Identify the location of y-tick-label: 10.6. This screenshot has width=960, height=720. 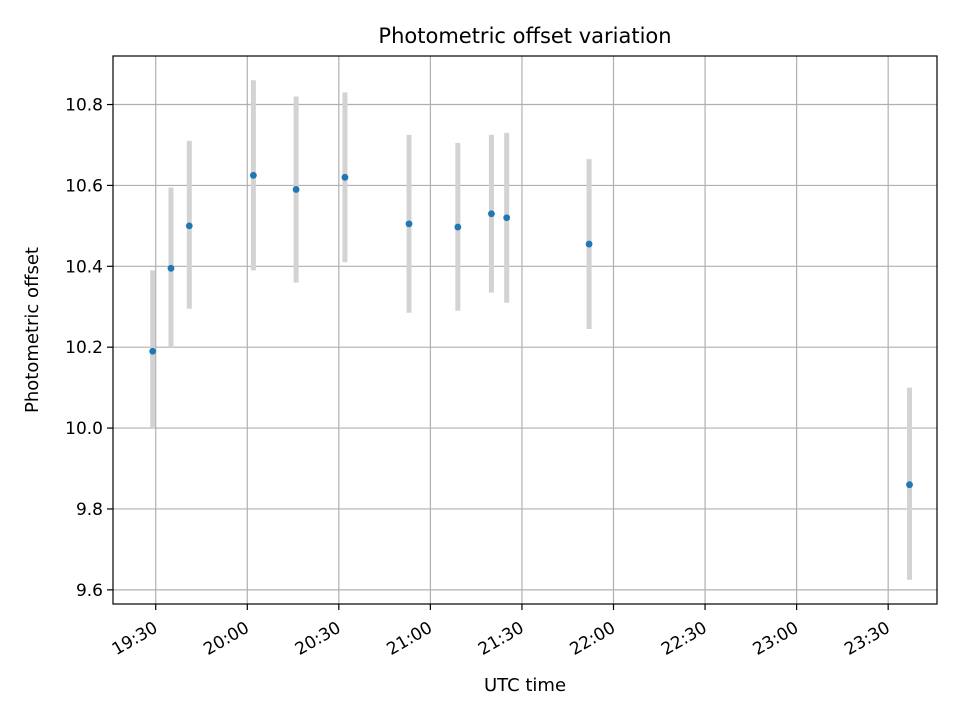
(84, 186).